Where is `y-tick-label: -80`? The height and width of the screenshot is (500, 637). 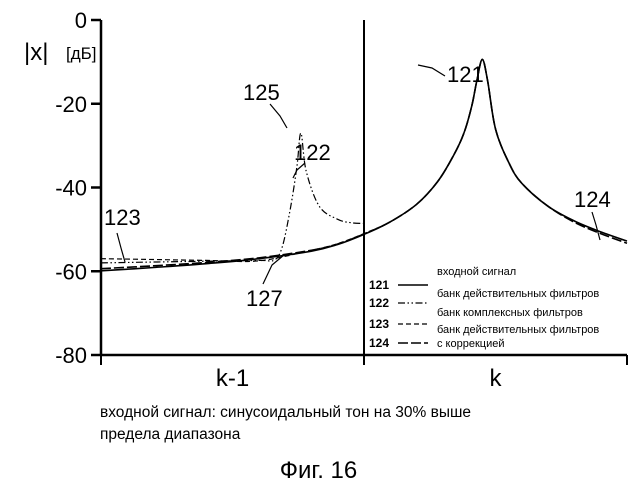 y-tick-label: -80 is located at coordinates (71, 355).